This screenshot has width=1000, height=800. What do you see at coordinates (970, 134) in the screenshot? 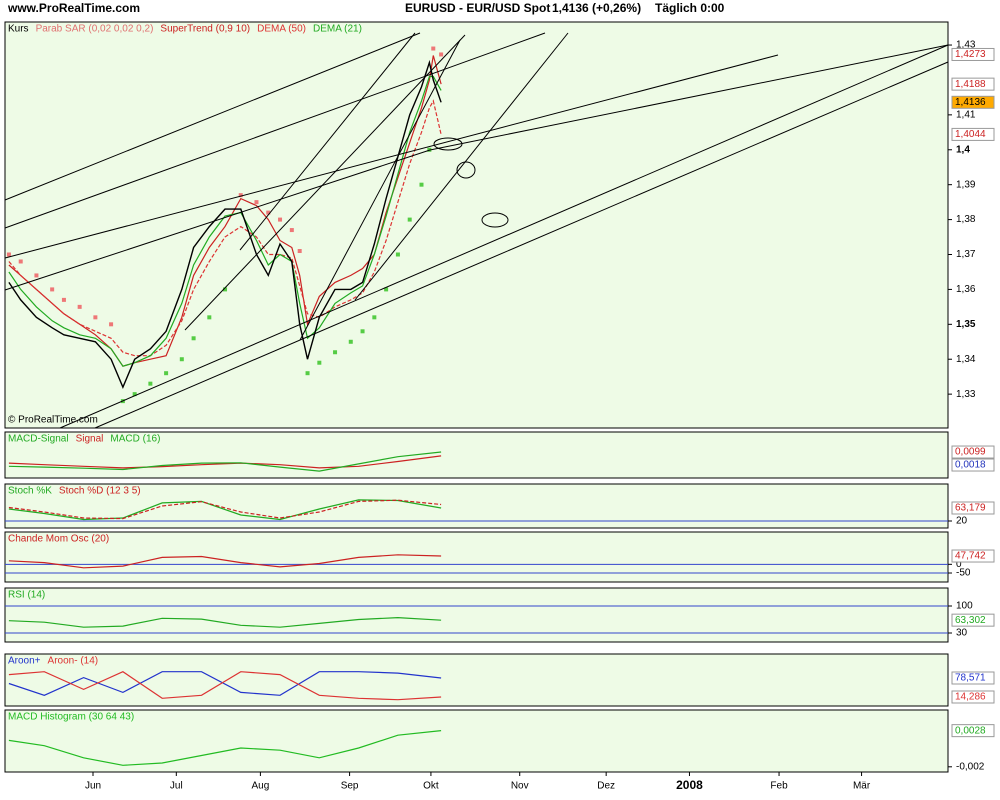
I see `value-tag-label: 1,4044` at bounding box center [970, 134].